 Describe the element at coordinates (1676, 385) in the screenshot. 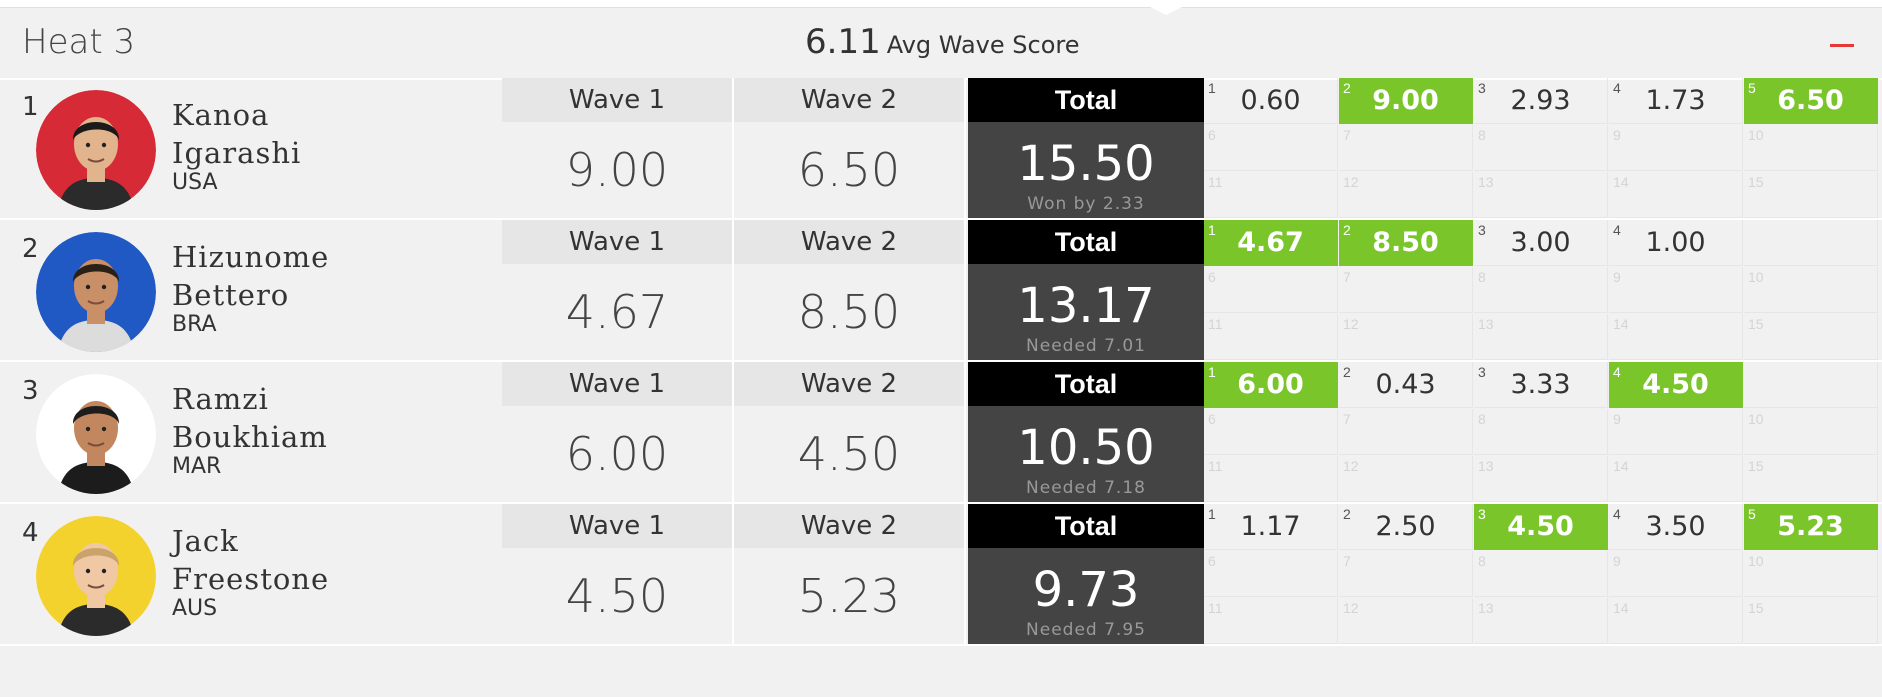

I see `wave-cell: 4 4.50` at that location.